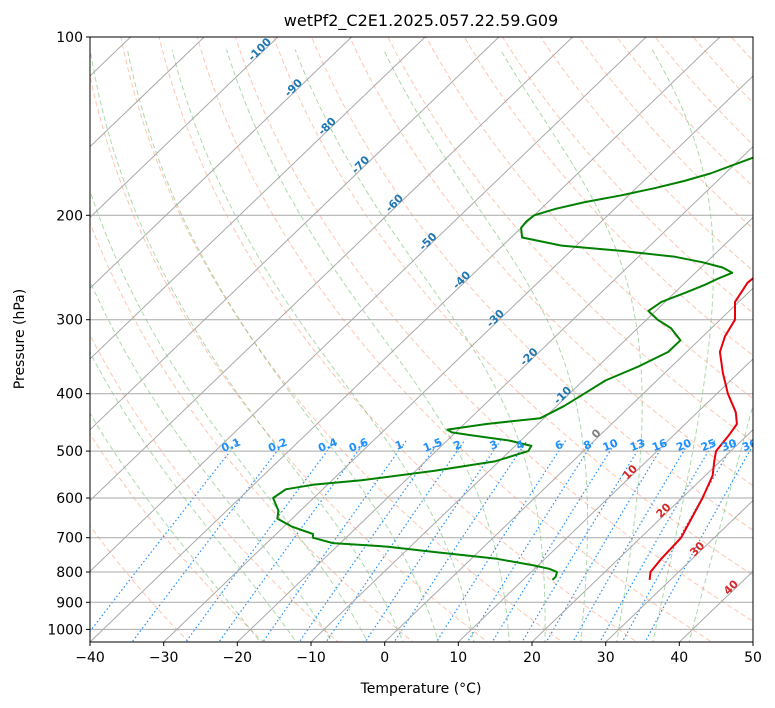 This screenshot has width=775, height=708. I want to click on x-tick-label: 0, so click(384, 658).